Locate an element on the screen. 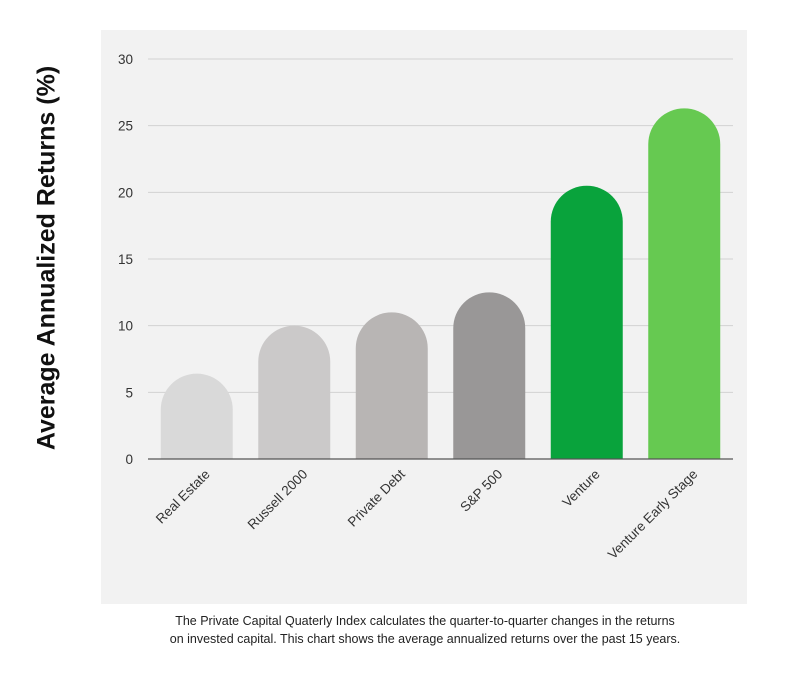  y-tick-label: 0 is located at coordinates (129, 459).